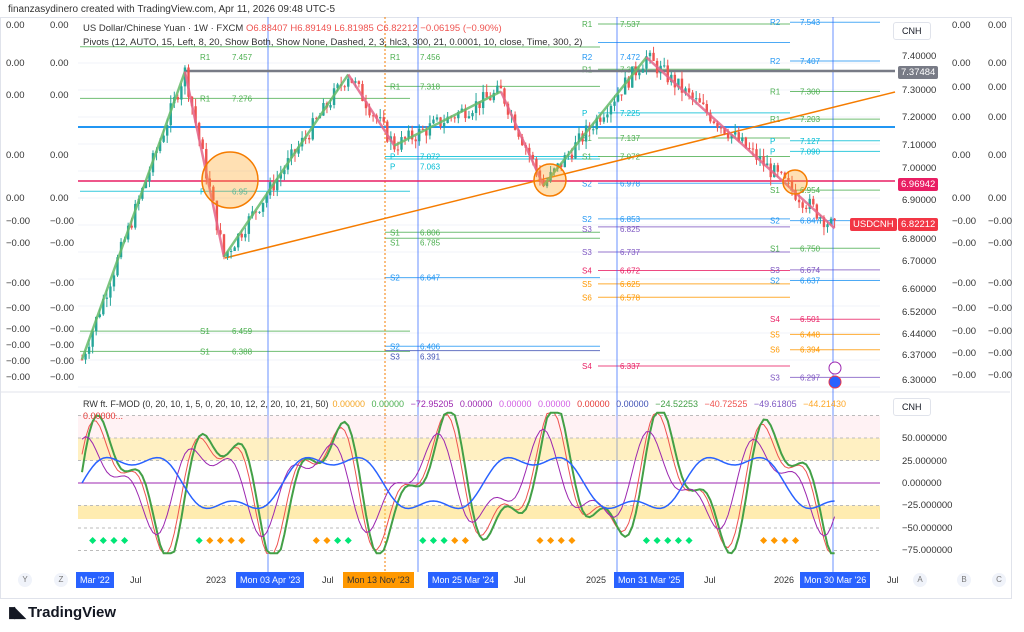  I want to click on indicator-currency-label: CNH, so click(912, 407).